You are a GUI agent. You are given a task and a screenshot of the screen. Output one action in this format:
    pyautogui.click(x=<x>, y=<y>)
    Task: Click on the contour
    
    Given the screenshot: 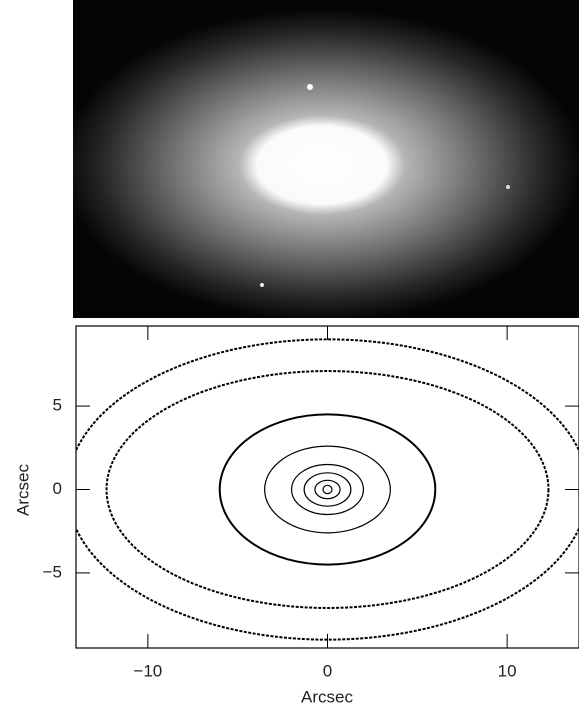 What is the action you would take?
    pyautogui.click(x=327, y=489)
    